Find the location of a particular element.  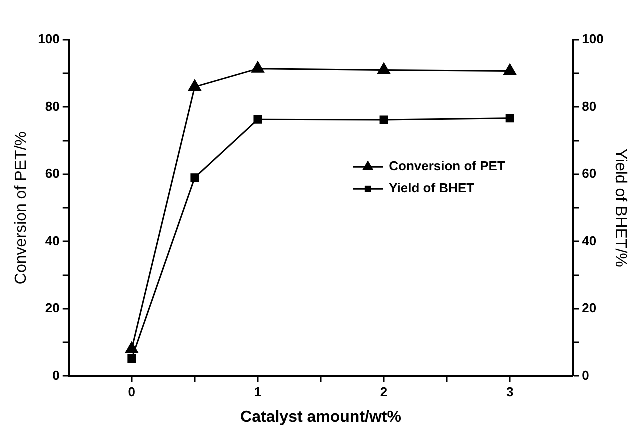

y-tick-label: 100 is located at coordinates (49, 39).